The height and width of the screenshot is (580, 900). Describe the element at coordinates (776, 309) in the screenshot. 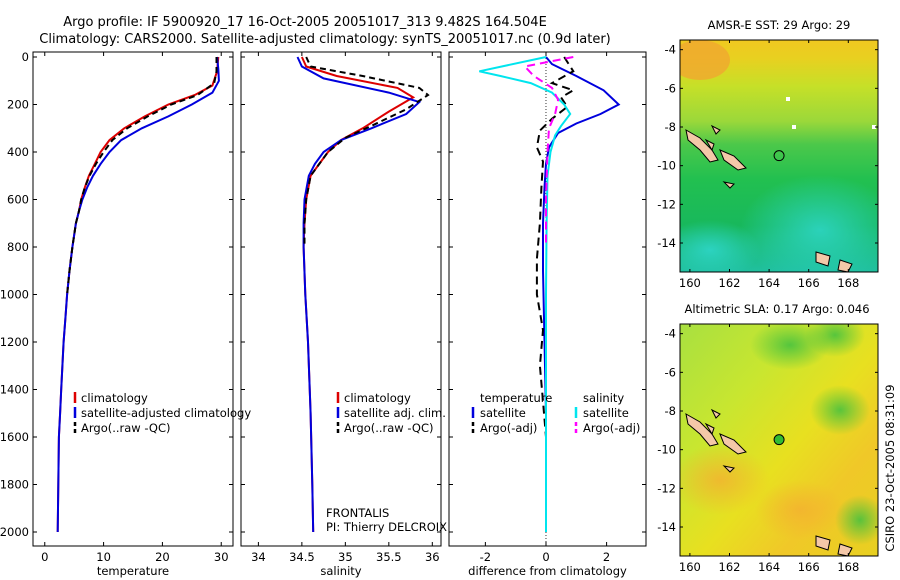

I see `sla-map-title: Altimetric SLA: 0.17 Argo: 0.046` at that location.